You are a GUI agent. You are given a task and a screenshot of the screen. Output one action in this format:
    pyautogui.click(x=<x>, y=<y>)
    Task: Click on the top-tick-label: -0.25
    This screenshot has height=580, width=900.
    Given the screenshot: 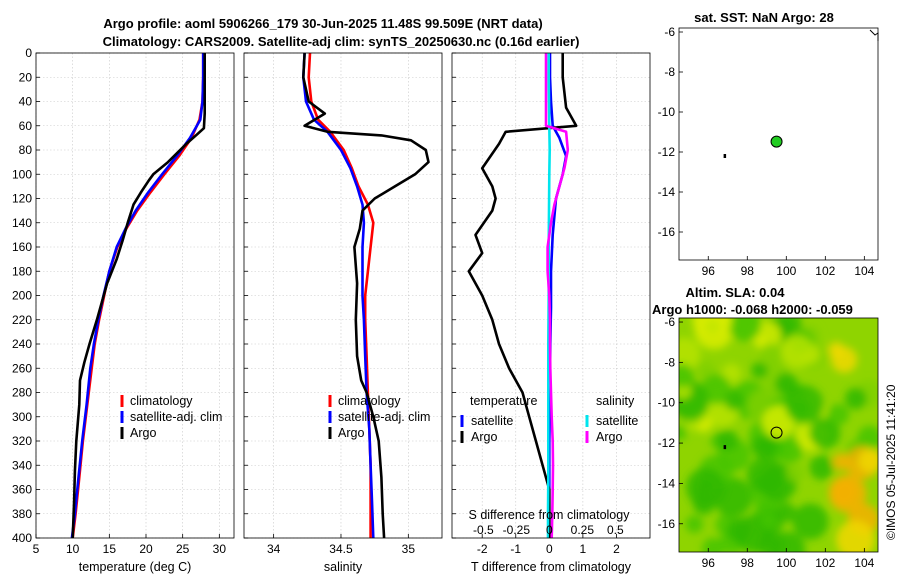 What is the action you would take?
    pyautogui.click(x=517, y=530)
    